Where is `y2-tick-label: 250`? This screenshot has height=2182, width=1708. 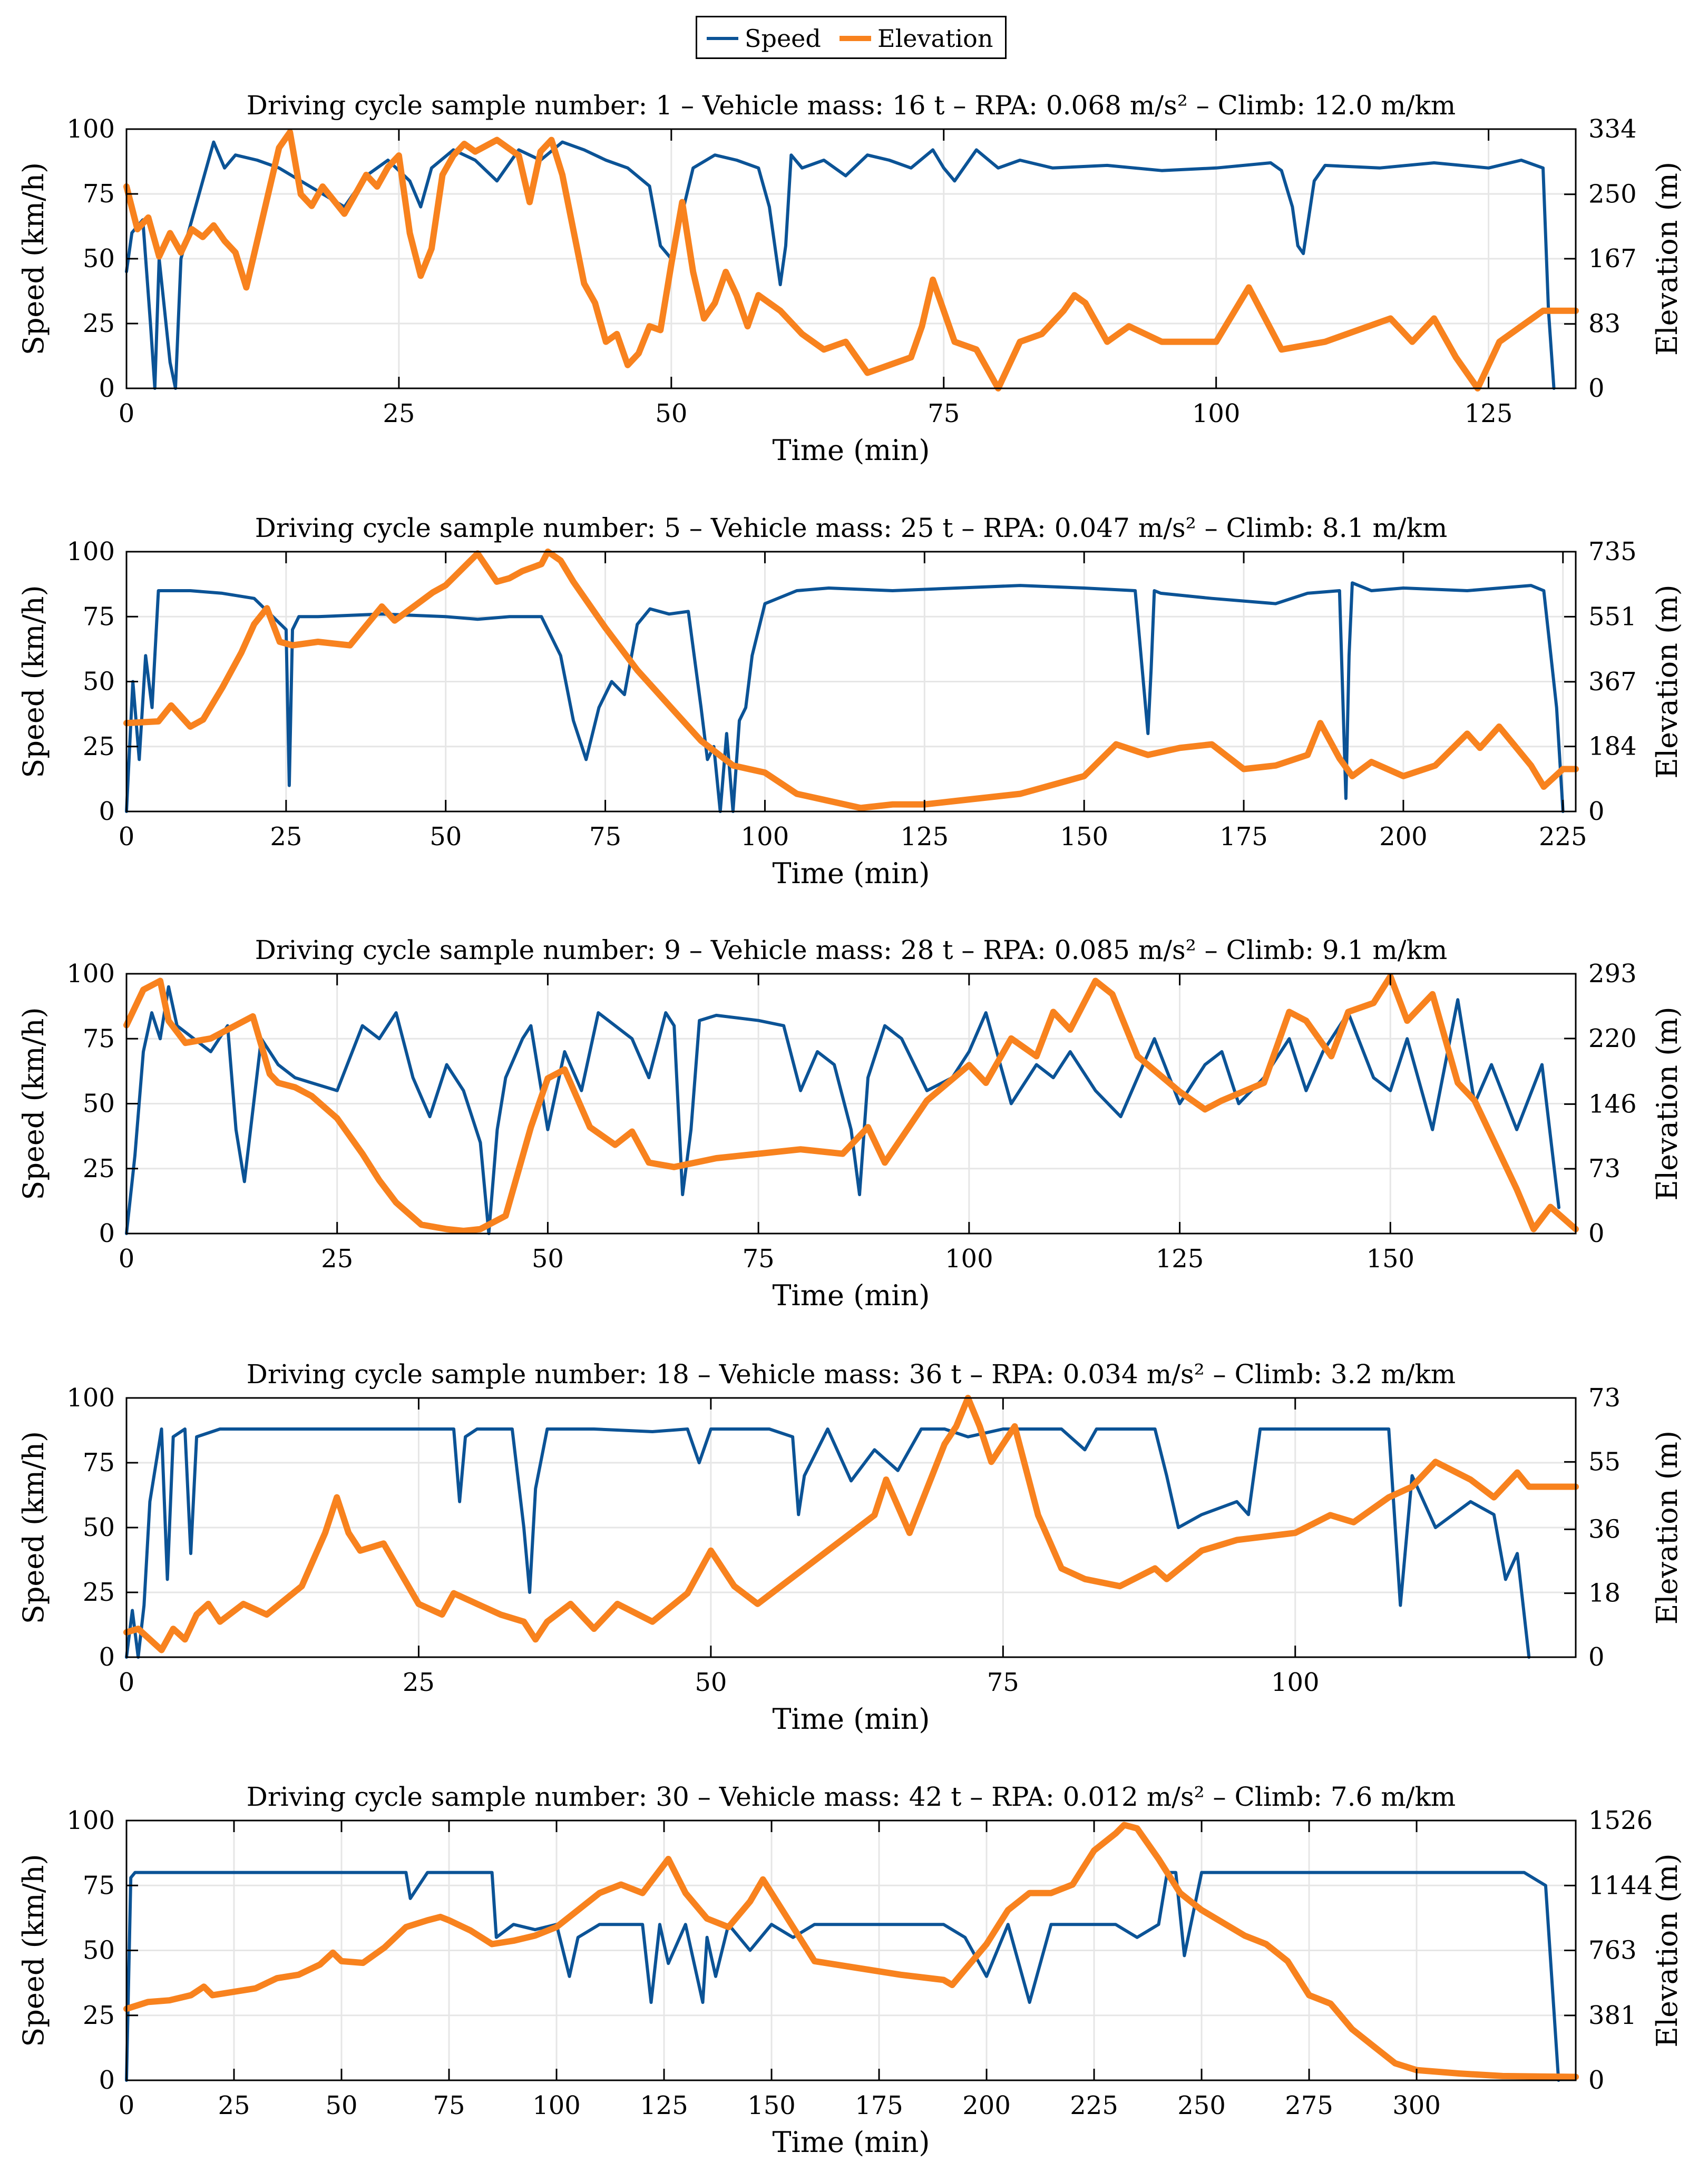 y2-tick-label: 250 is located at coordinates (1612, 194).